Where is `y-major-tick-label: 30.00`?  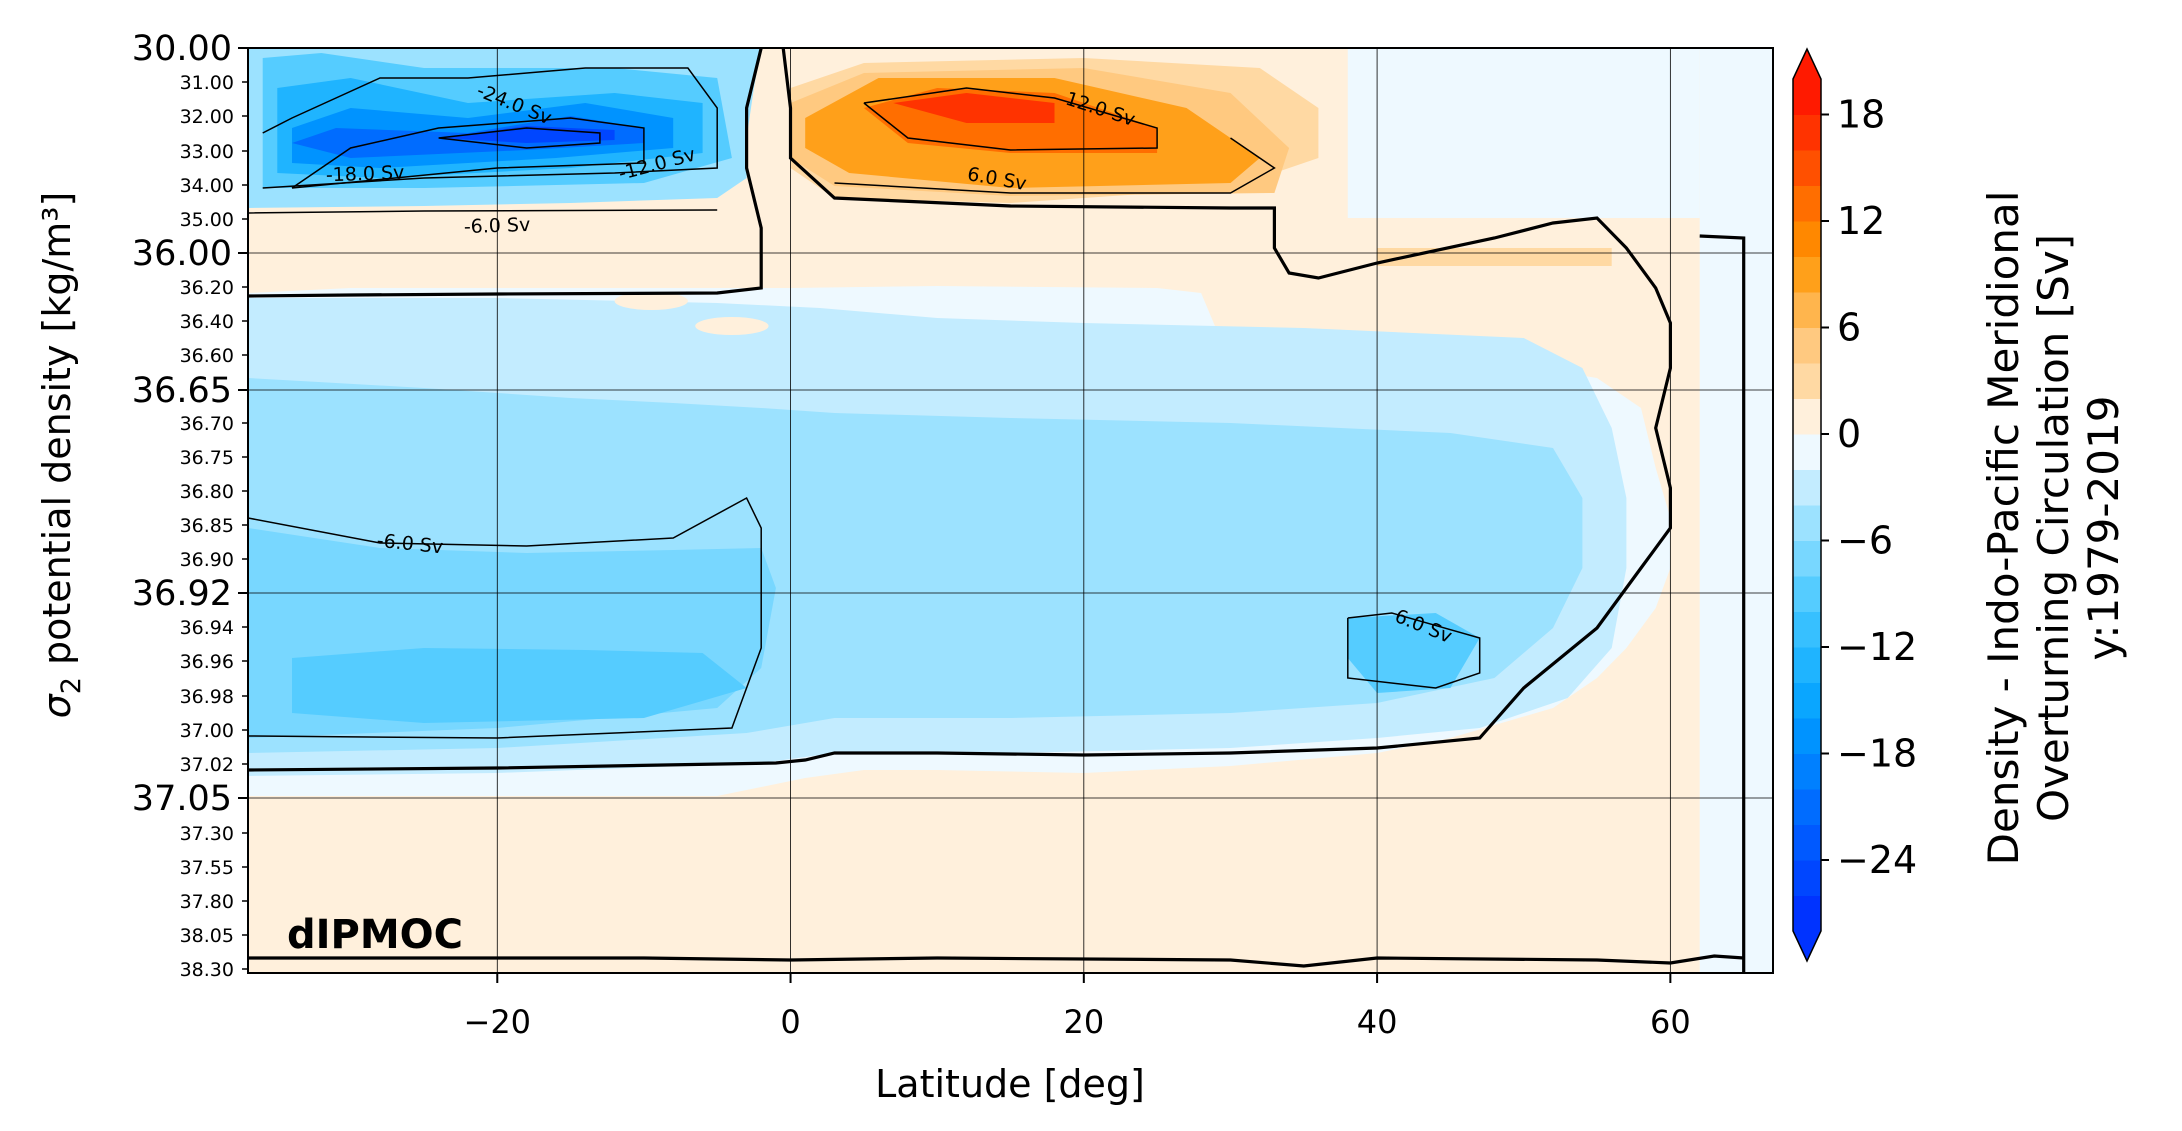
y-major-tick-label: 30.00 is located at coordinates (182, 49).